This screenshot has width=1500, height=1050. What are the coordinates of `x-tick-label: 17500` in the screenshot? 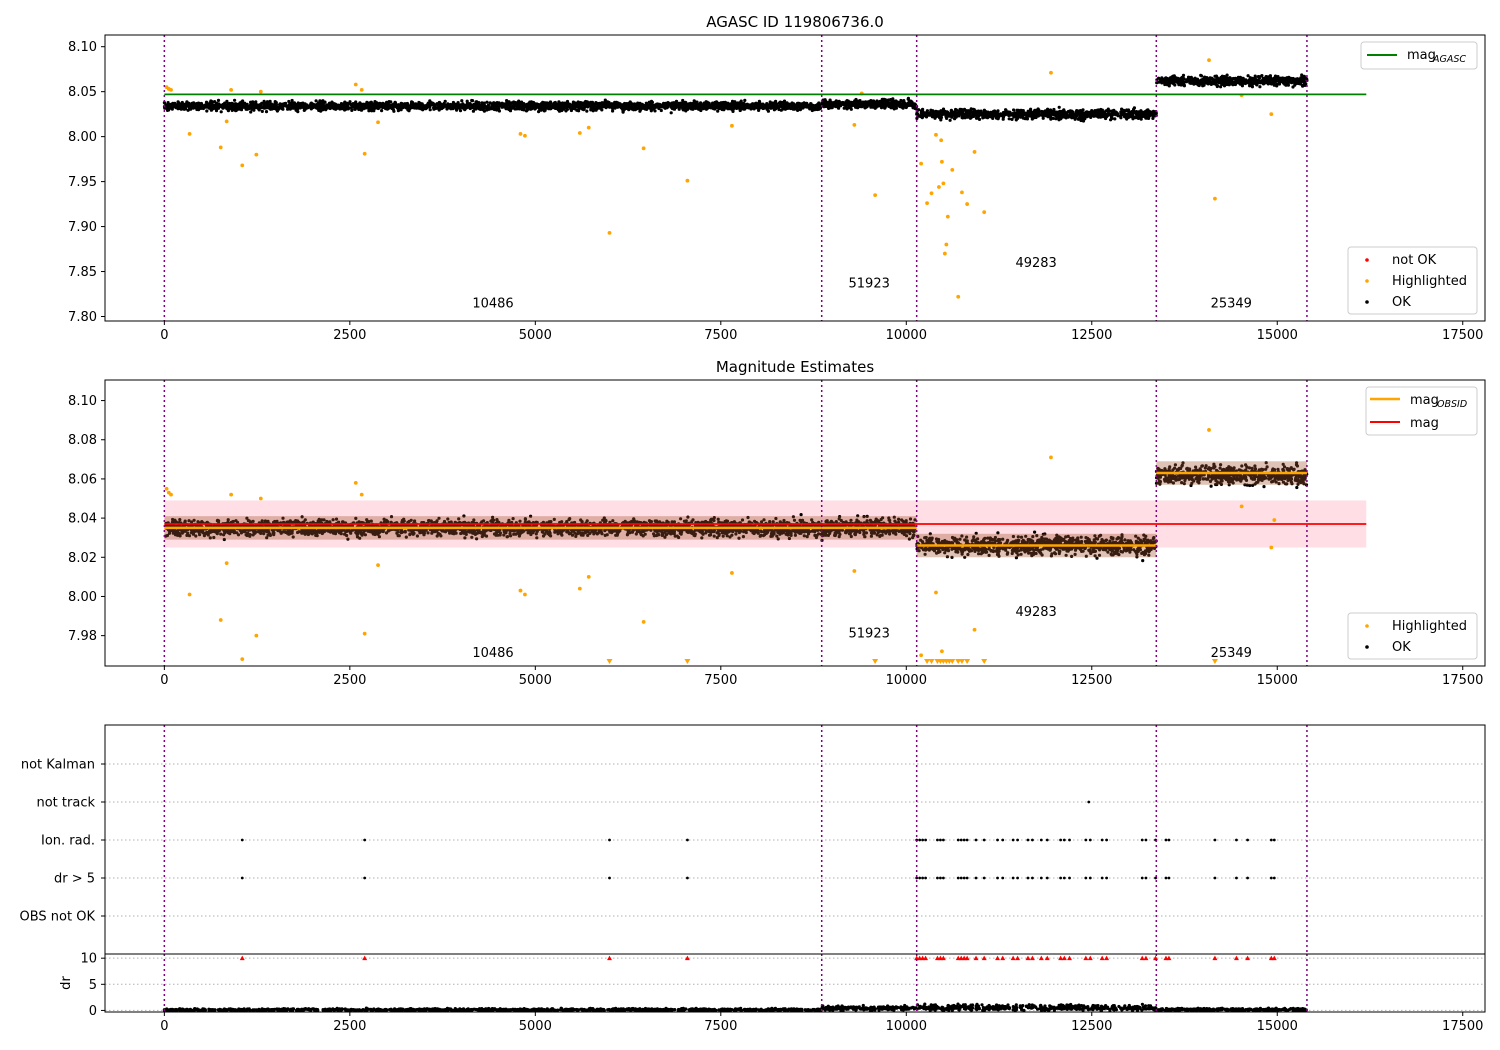 It's located at (1462, 1026).